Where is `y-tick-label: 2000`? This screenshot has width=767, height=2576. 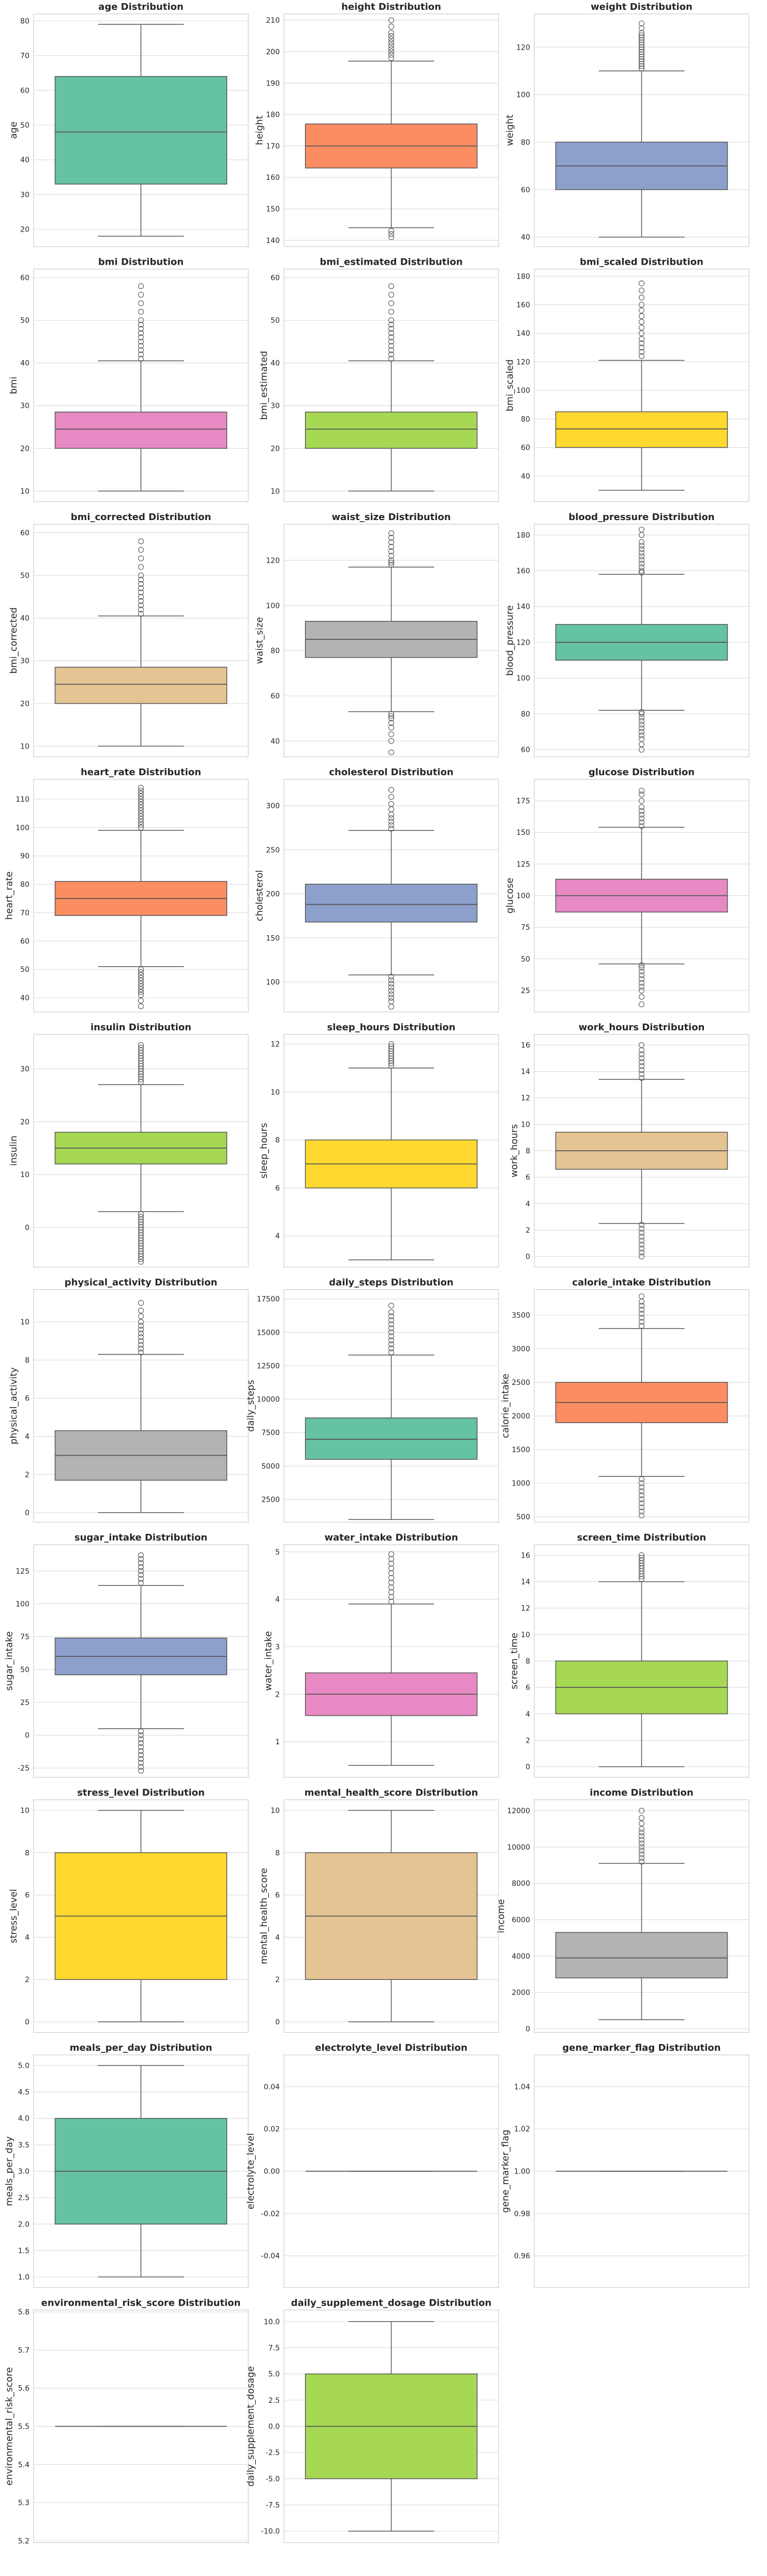 y-tick-label: 2000 is located at coordinates (521, 1993).